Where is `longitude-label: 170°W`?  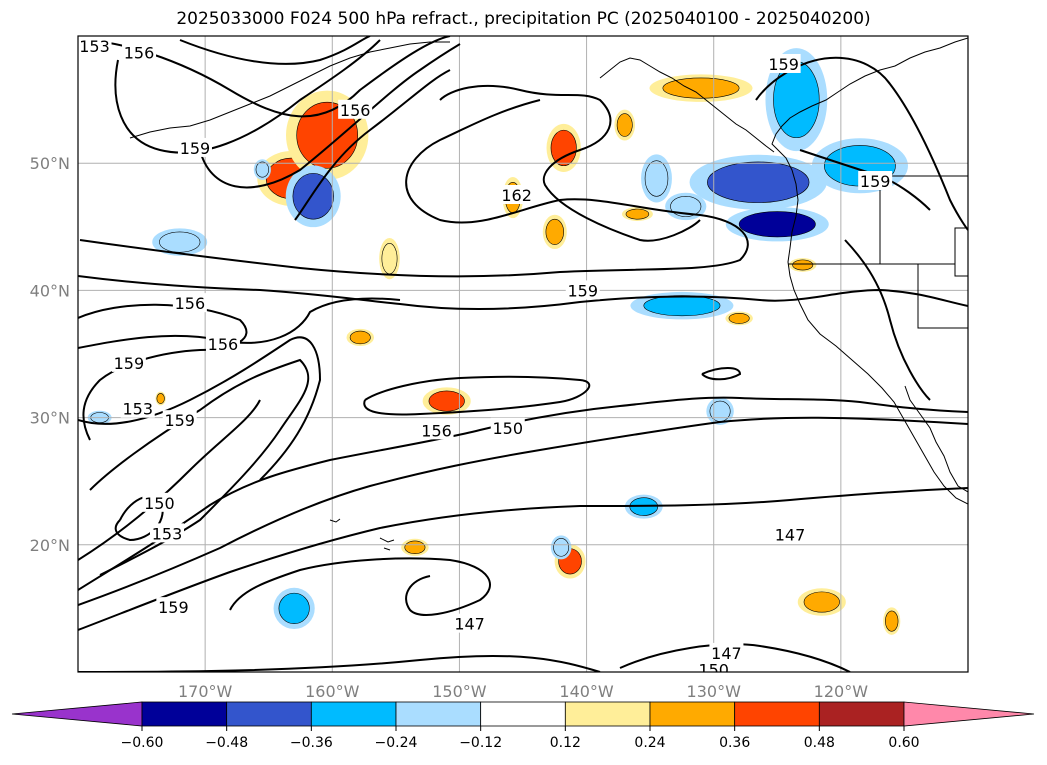
longitude-label: 170°W is located at coordinates (205, 691).